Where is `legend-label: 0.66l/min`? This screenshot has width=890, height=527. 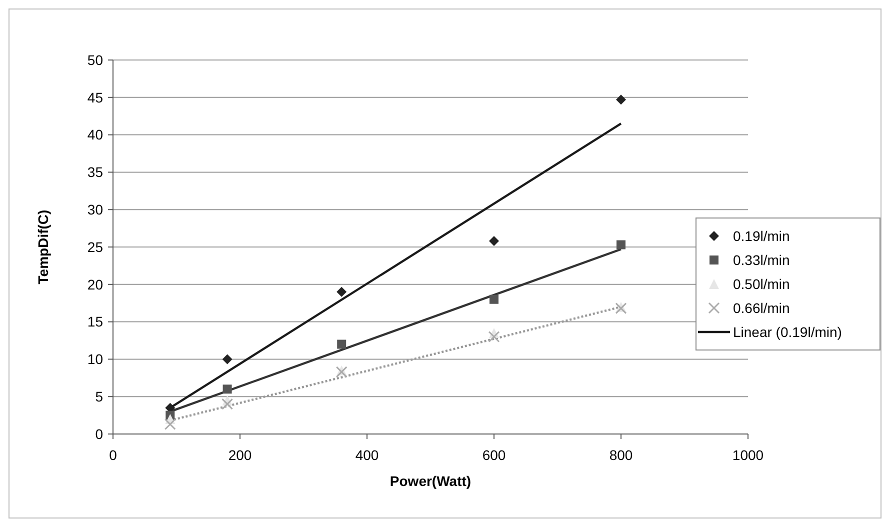
legend-label: 0.66l/min is located at coordinates (761, 308).